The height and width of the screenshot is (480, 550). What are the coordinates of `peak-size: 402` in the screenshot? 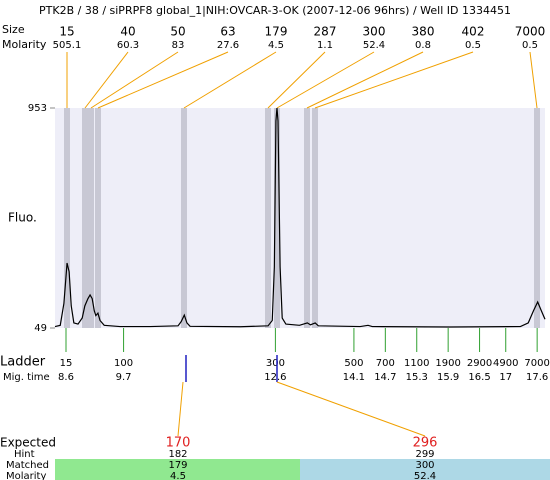 It's located at (473, 32).